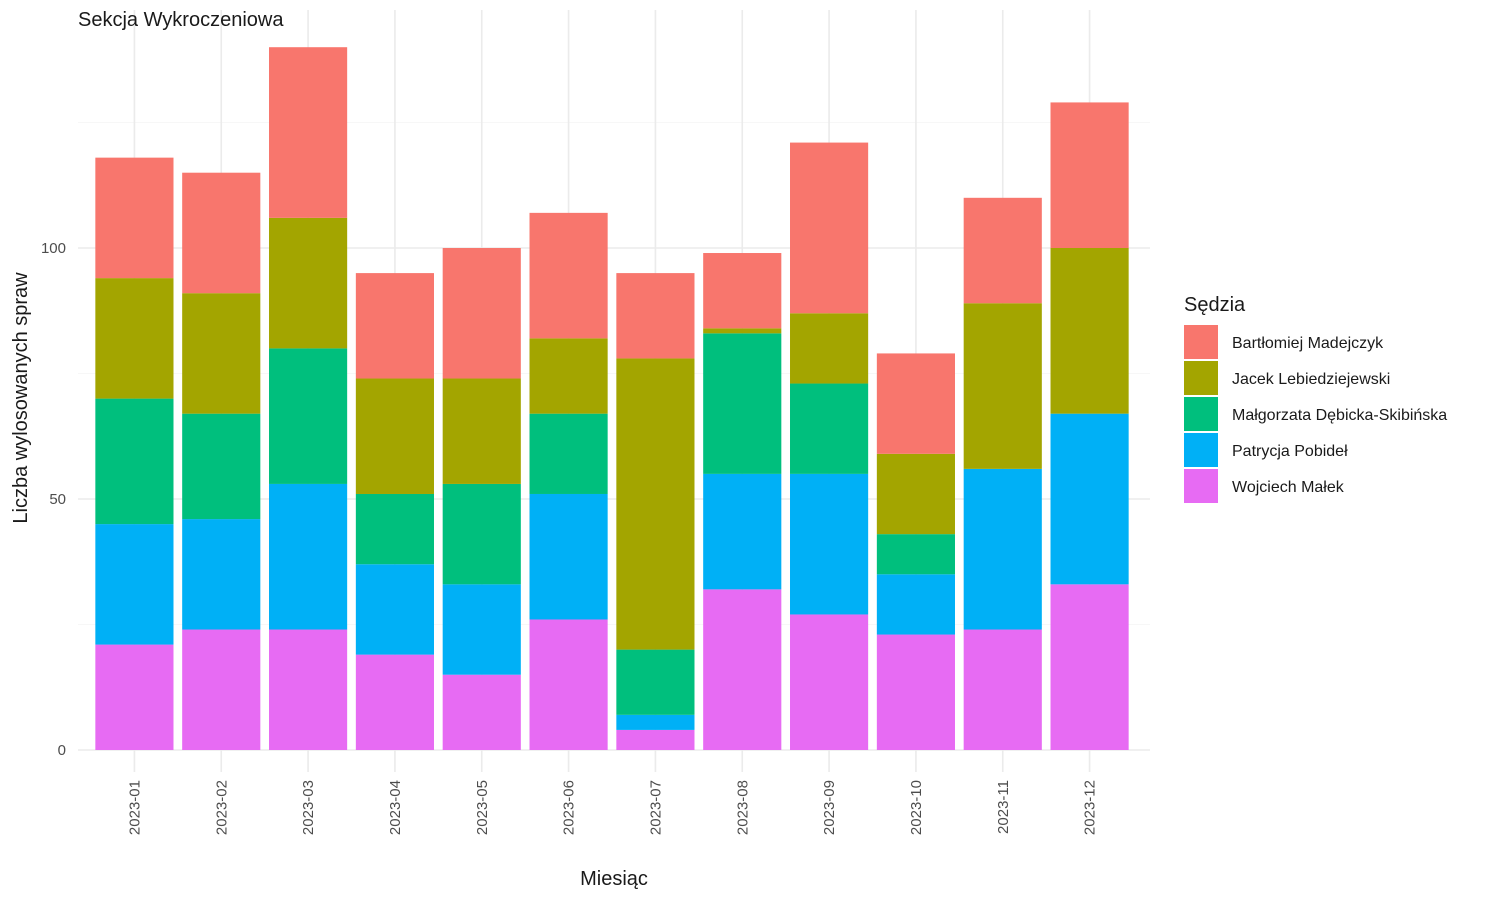 This screenshot has width=1500, height=900. I want to click on x-tick-label: 2023-03, so click(308, 807).